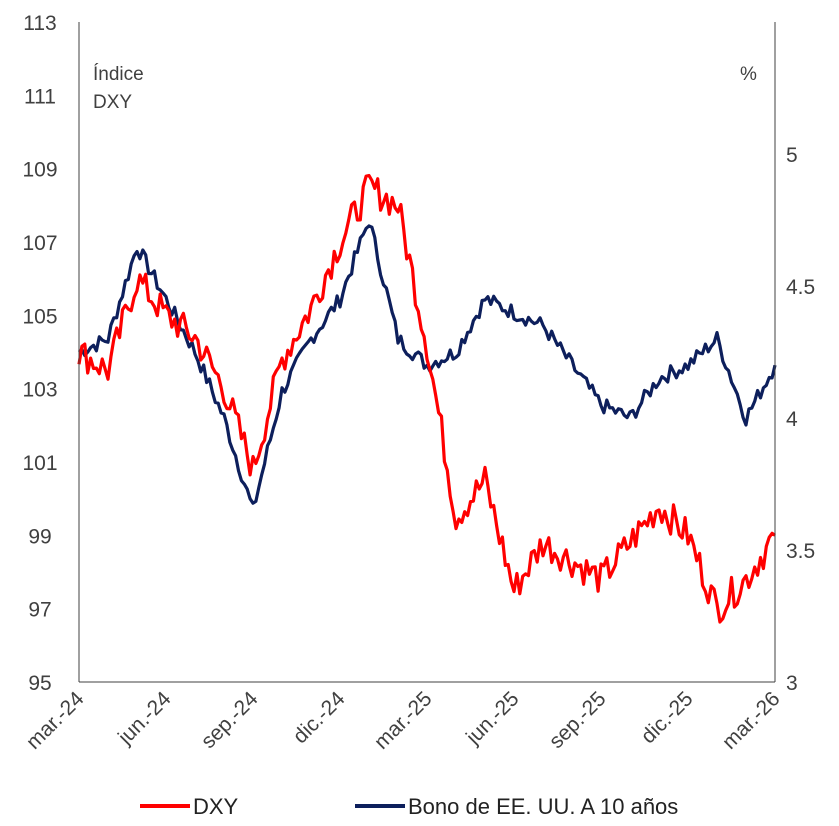 The width and height of the screenshot is (839, 826). What do you see at coordinates (751, 720) in the screenshot?
I see `x-tick-label: mar.-26` at bounding box center [751, 720].